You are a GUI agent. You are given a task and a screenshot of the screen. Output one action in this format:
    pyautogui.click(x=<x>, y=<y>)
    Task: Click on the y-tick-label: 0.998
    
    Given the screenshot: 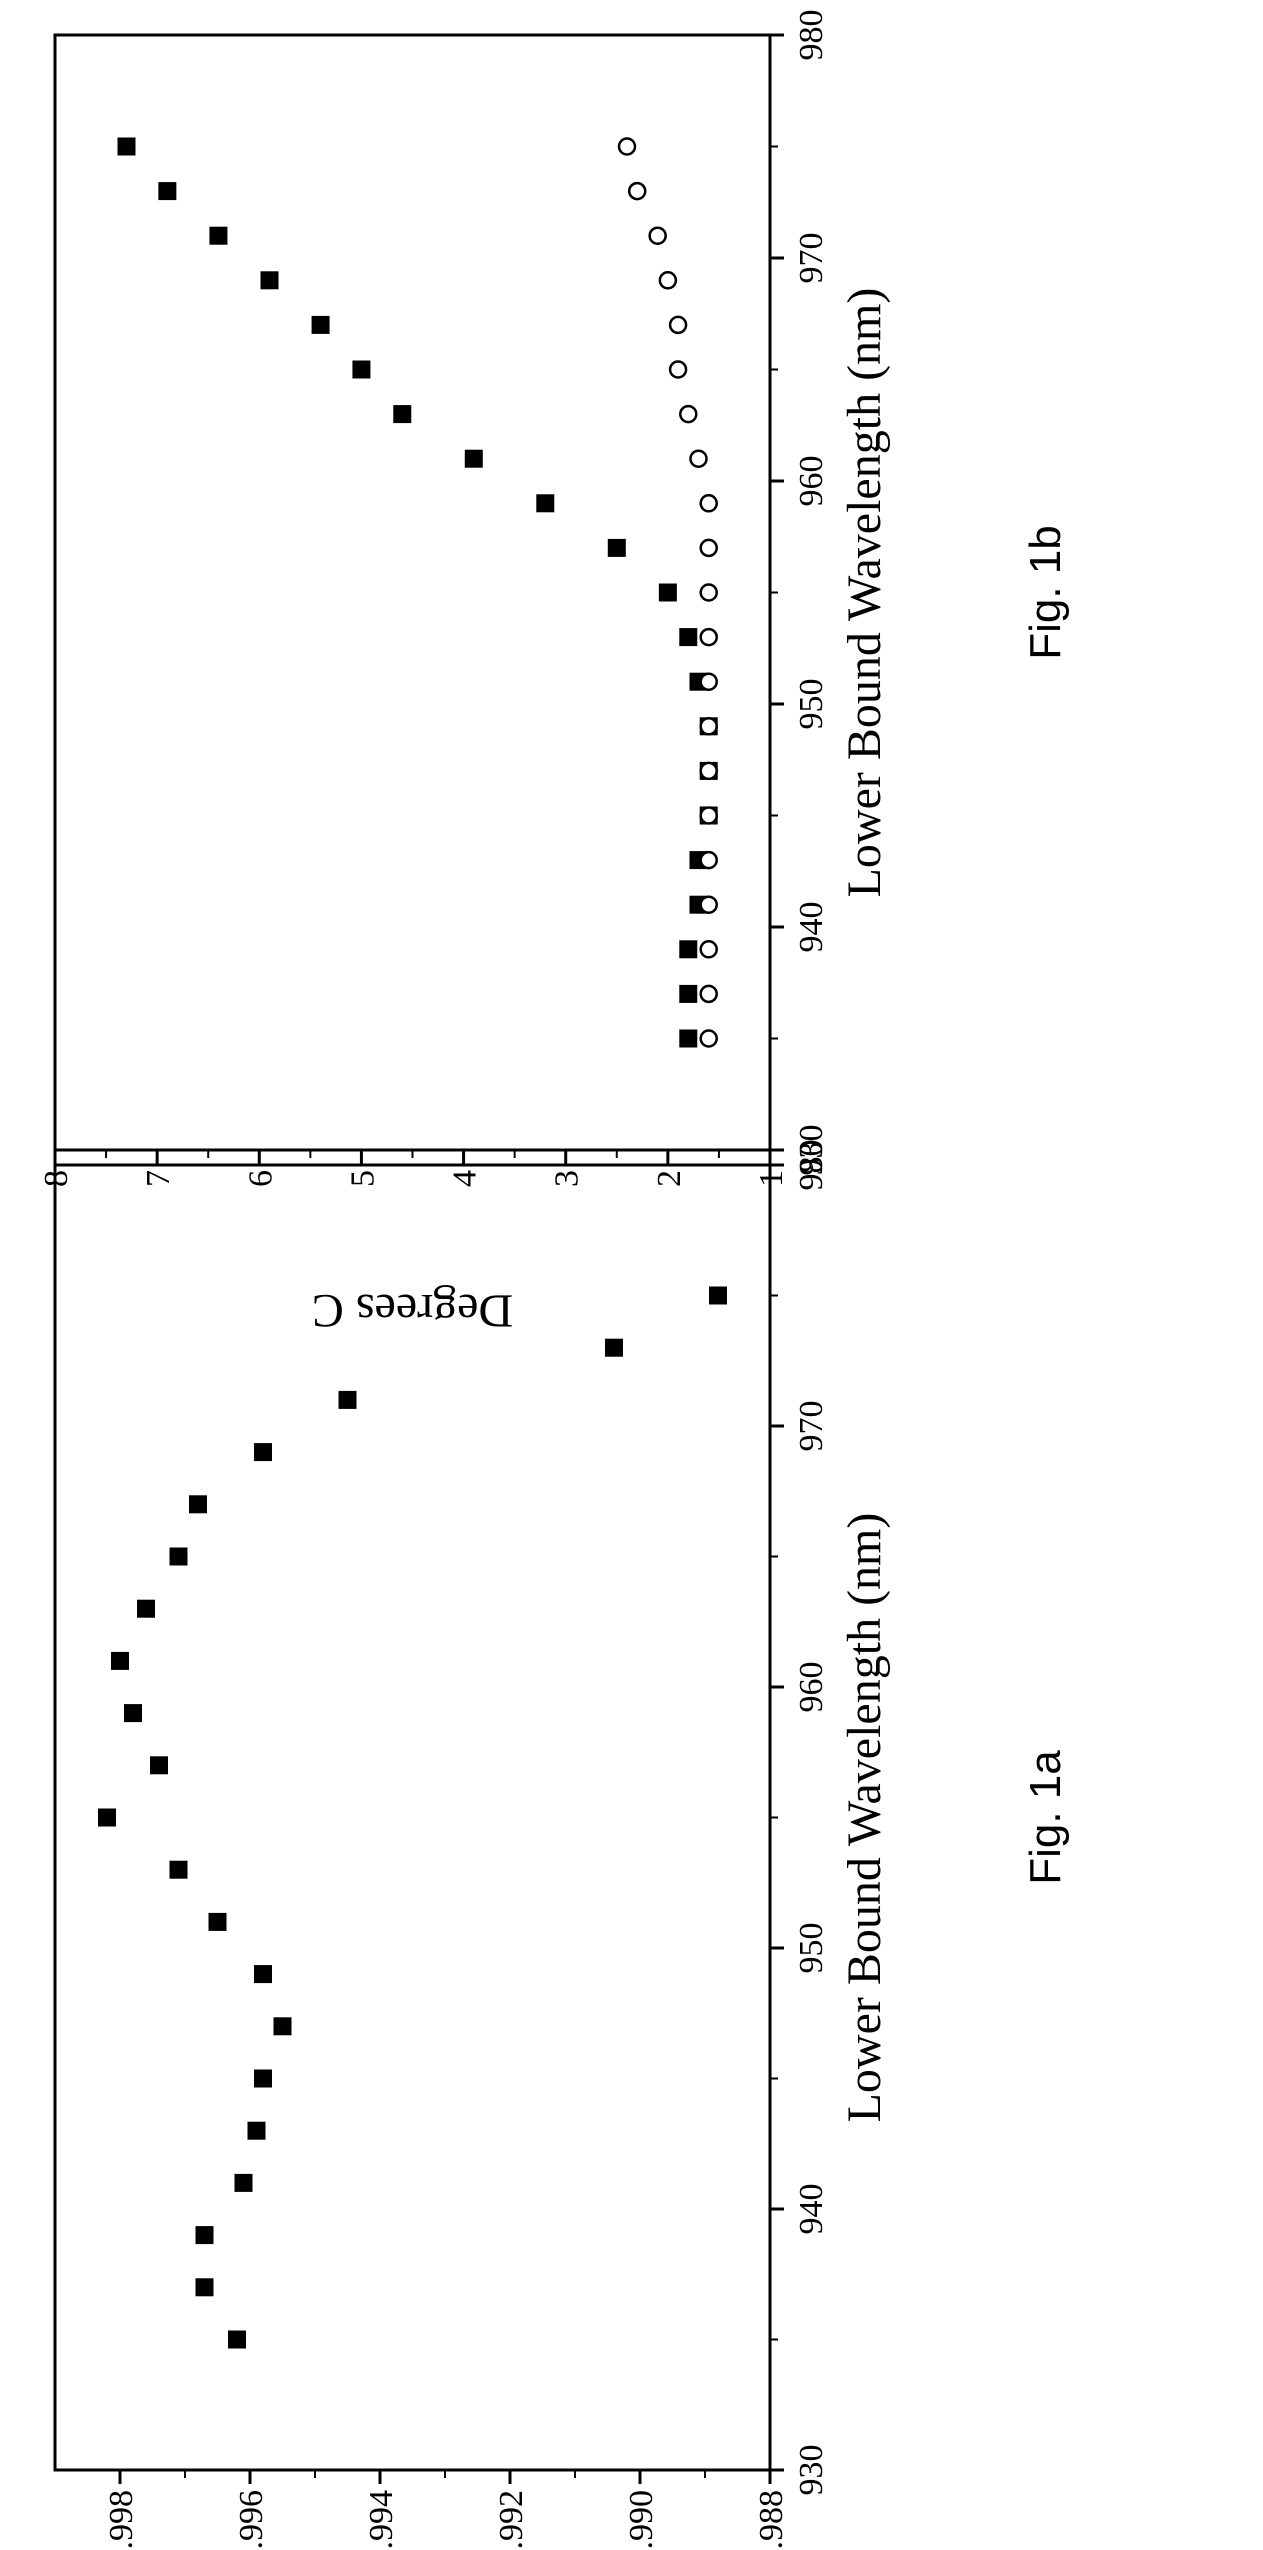 What is the action you would take?
    pyautogui.click(x=121, y=2520)
    